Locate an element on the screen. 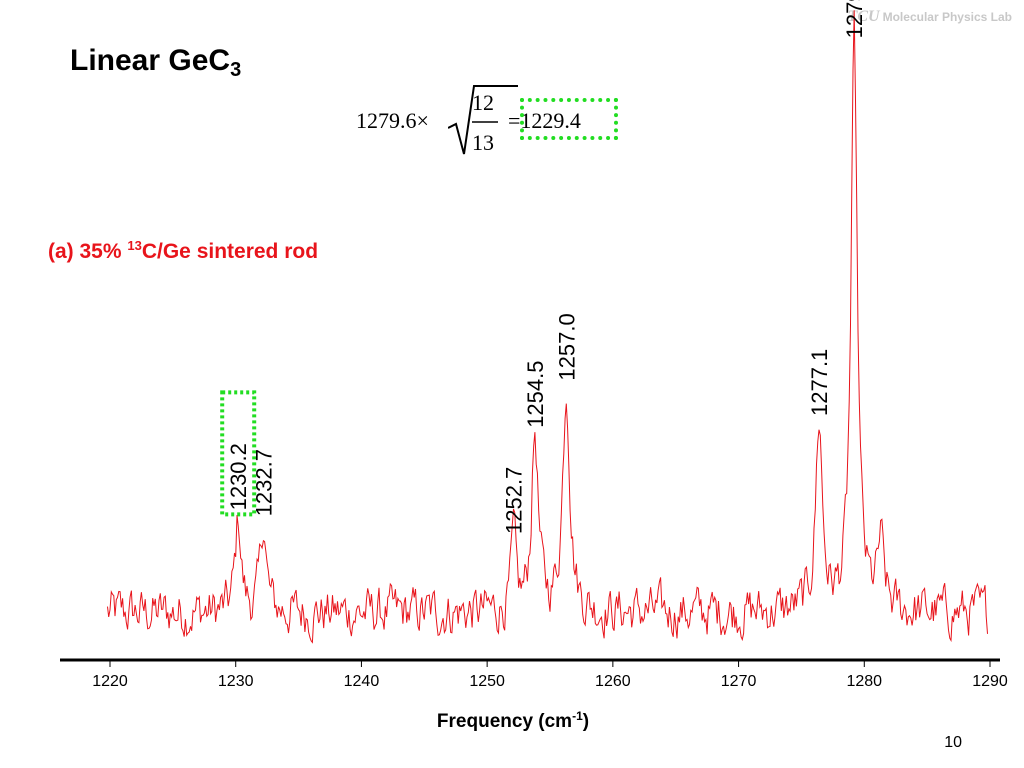  spectrum-subtitle: (a) 35% 13C/Ge sintered rod is located at coordinates (183, 251).